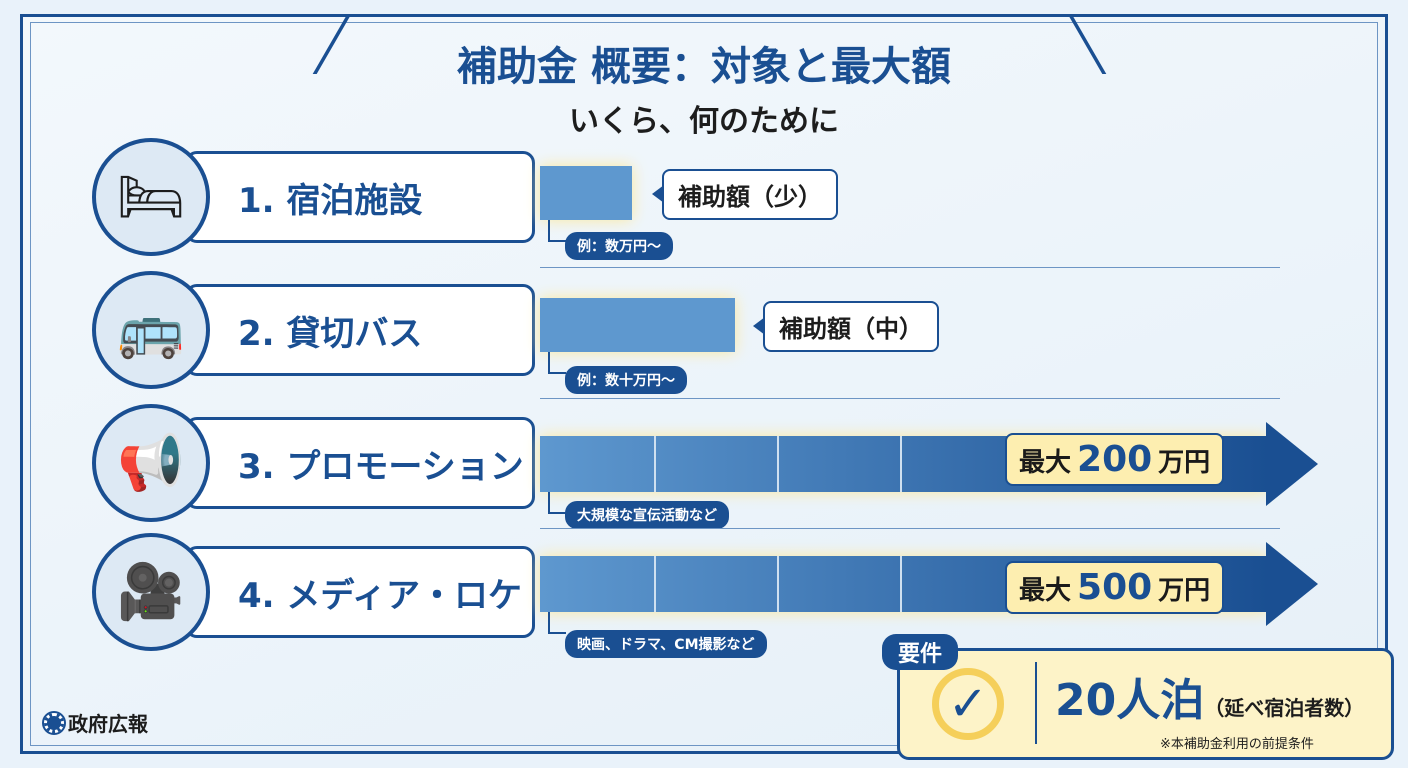 The image size is (1408, 768). I want to click on requirement-note: ※本補助金利用の前提条件, so click(1237, 744).